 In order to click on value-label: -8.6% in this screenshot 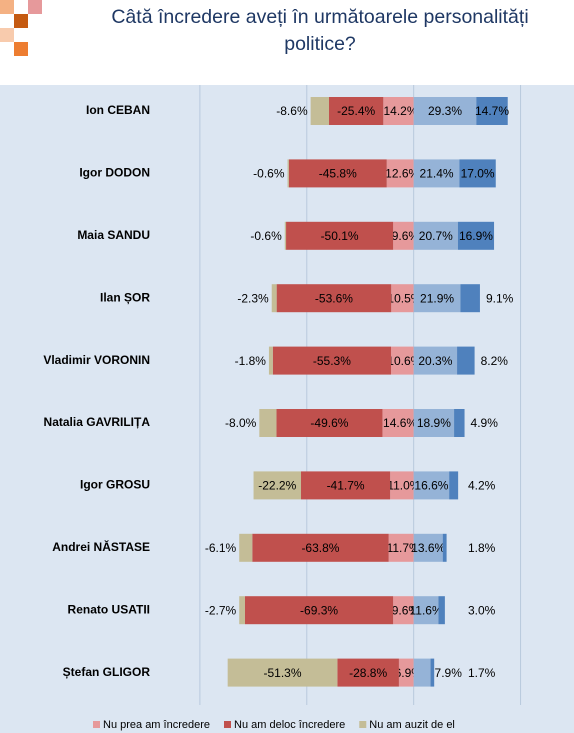, I will do `click(292, 111)`.